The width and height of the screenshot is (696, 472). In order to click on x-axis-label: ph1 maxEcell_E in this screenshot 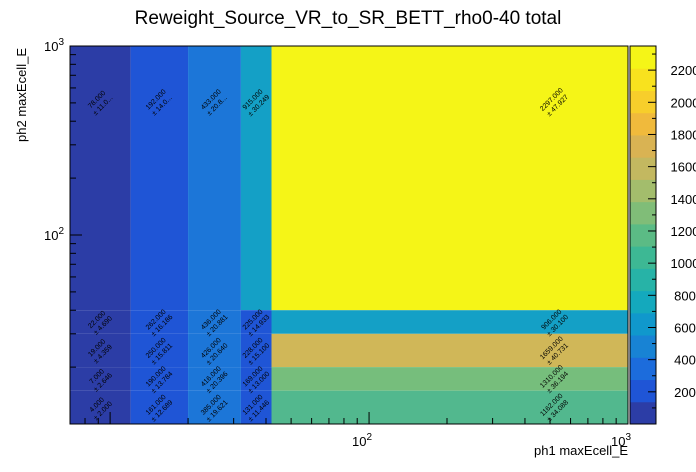, I will do `click(581, 450)`.